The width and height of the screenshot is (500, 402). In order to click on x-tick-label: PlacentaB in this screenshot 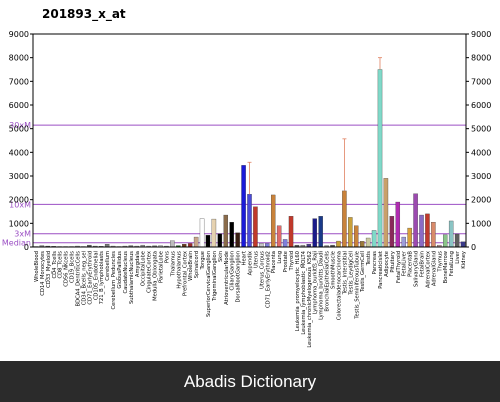, I will do `click(411, 264)`.